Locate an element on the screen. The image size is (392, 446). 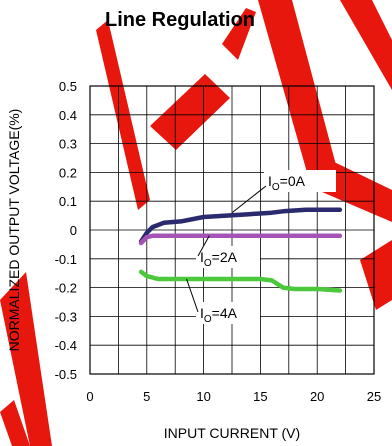
x-tick-label: 10 is located at coordinates (203, 396).